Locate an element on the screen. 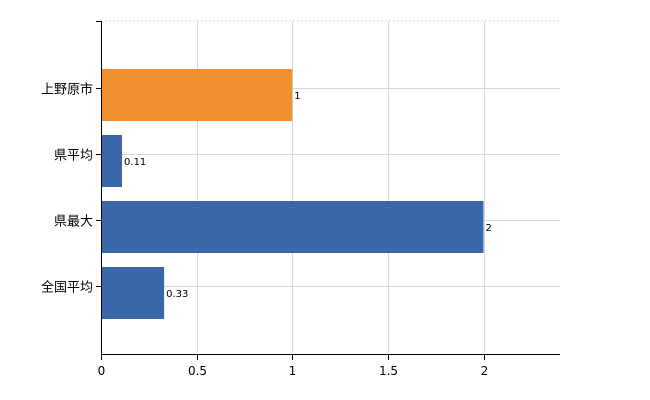 Image resolution: width=650 pixels, height=400 pixels. y-tick-label-0: 上野原市 is located at coordinates (67, 90).